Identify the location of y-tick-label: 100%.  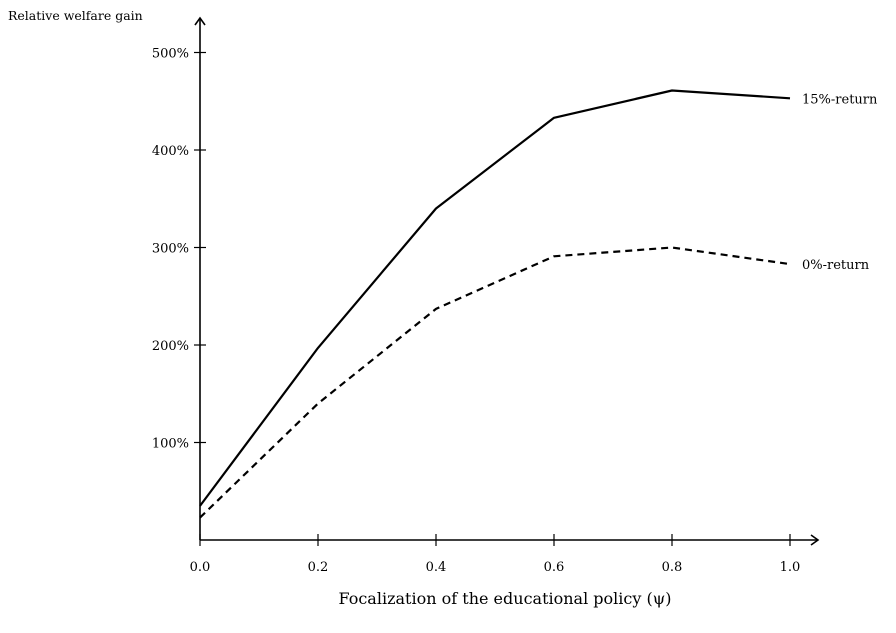
(170, 444).